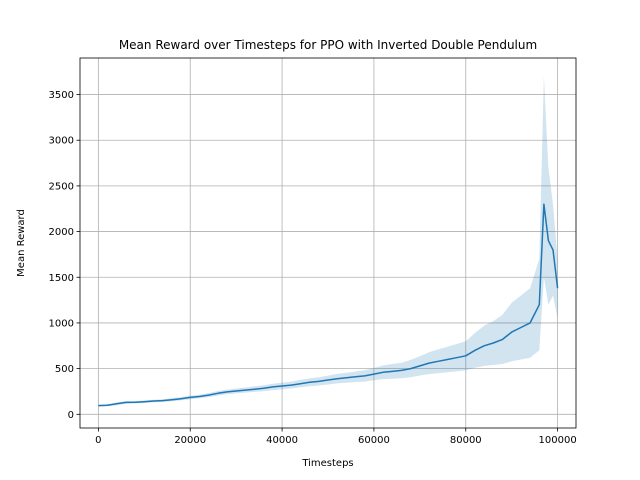  What do you see at coordinates (64, 369) in the screenshot?
I see `y-tick-label: 500` at bounding box center [64, 369].